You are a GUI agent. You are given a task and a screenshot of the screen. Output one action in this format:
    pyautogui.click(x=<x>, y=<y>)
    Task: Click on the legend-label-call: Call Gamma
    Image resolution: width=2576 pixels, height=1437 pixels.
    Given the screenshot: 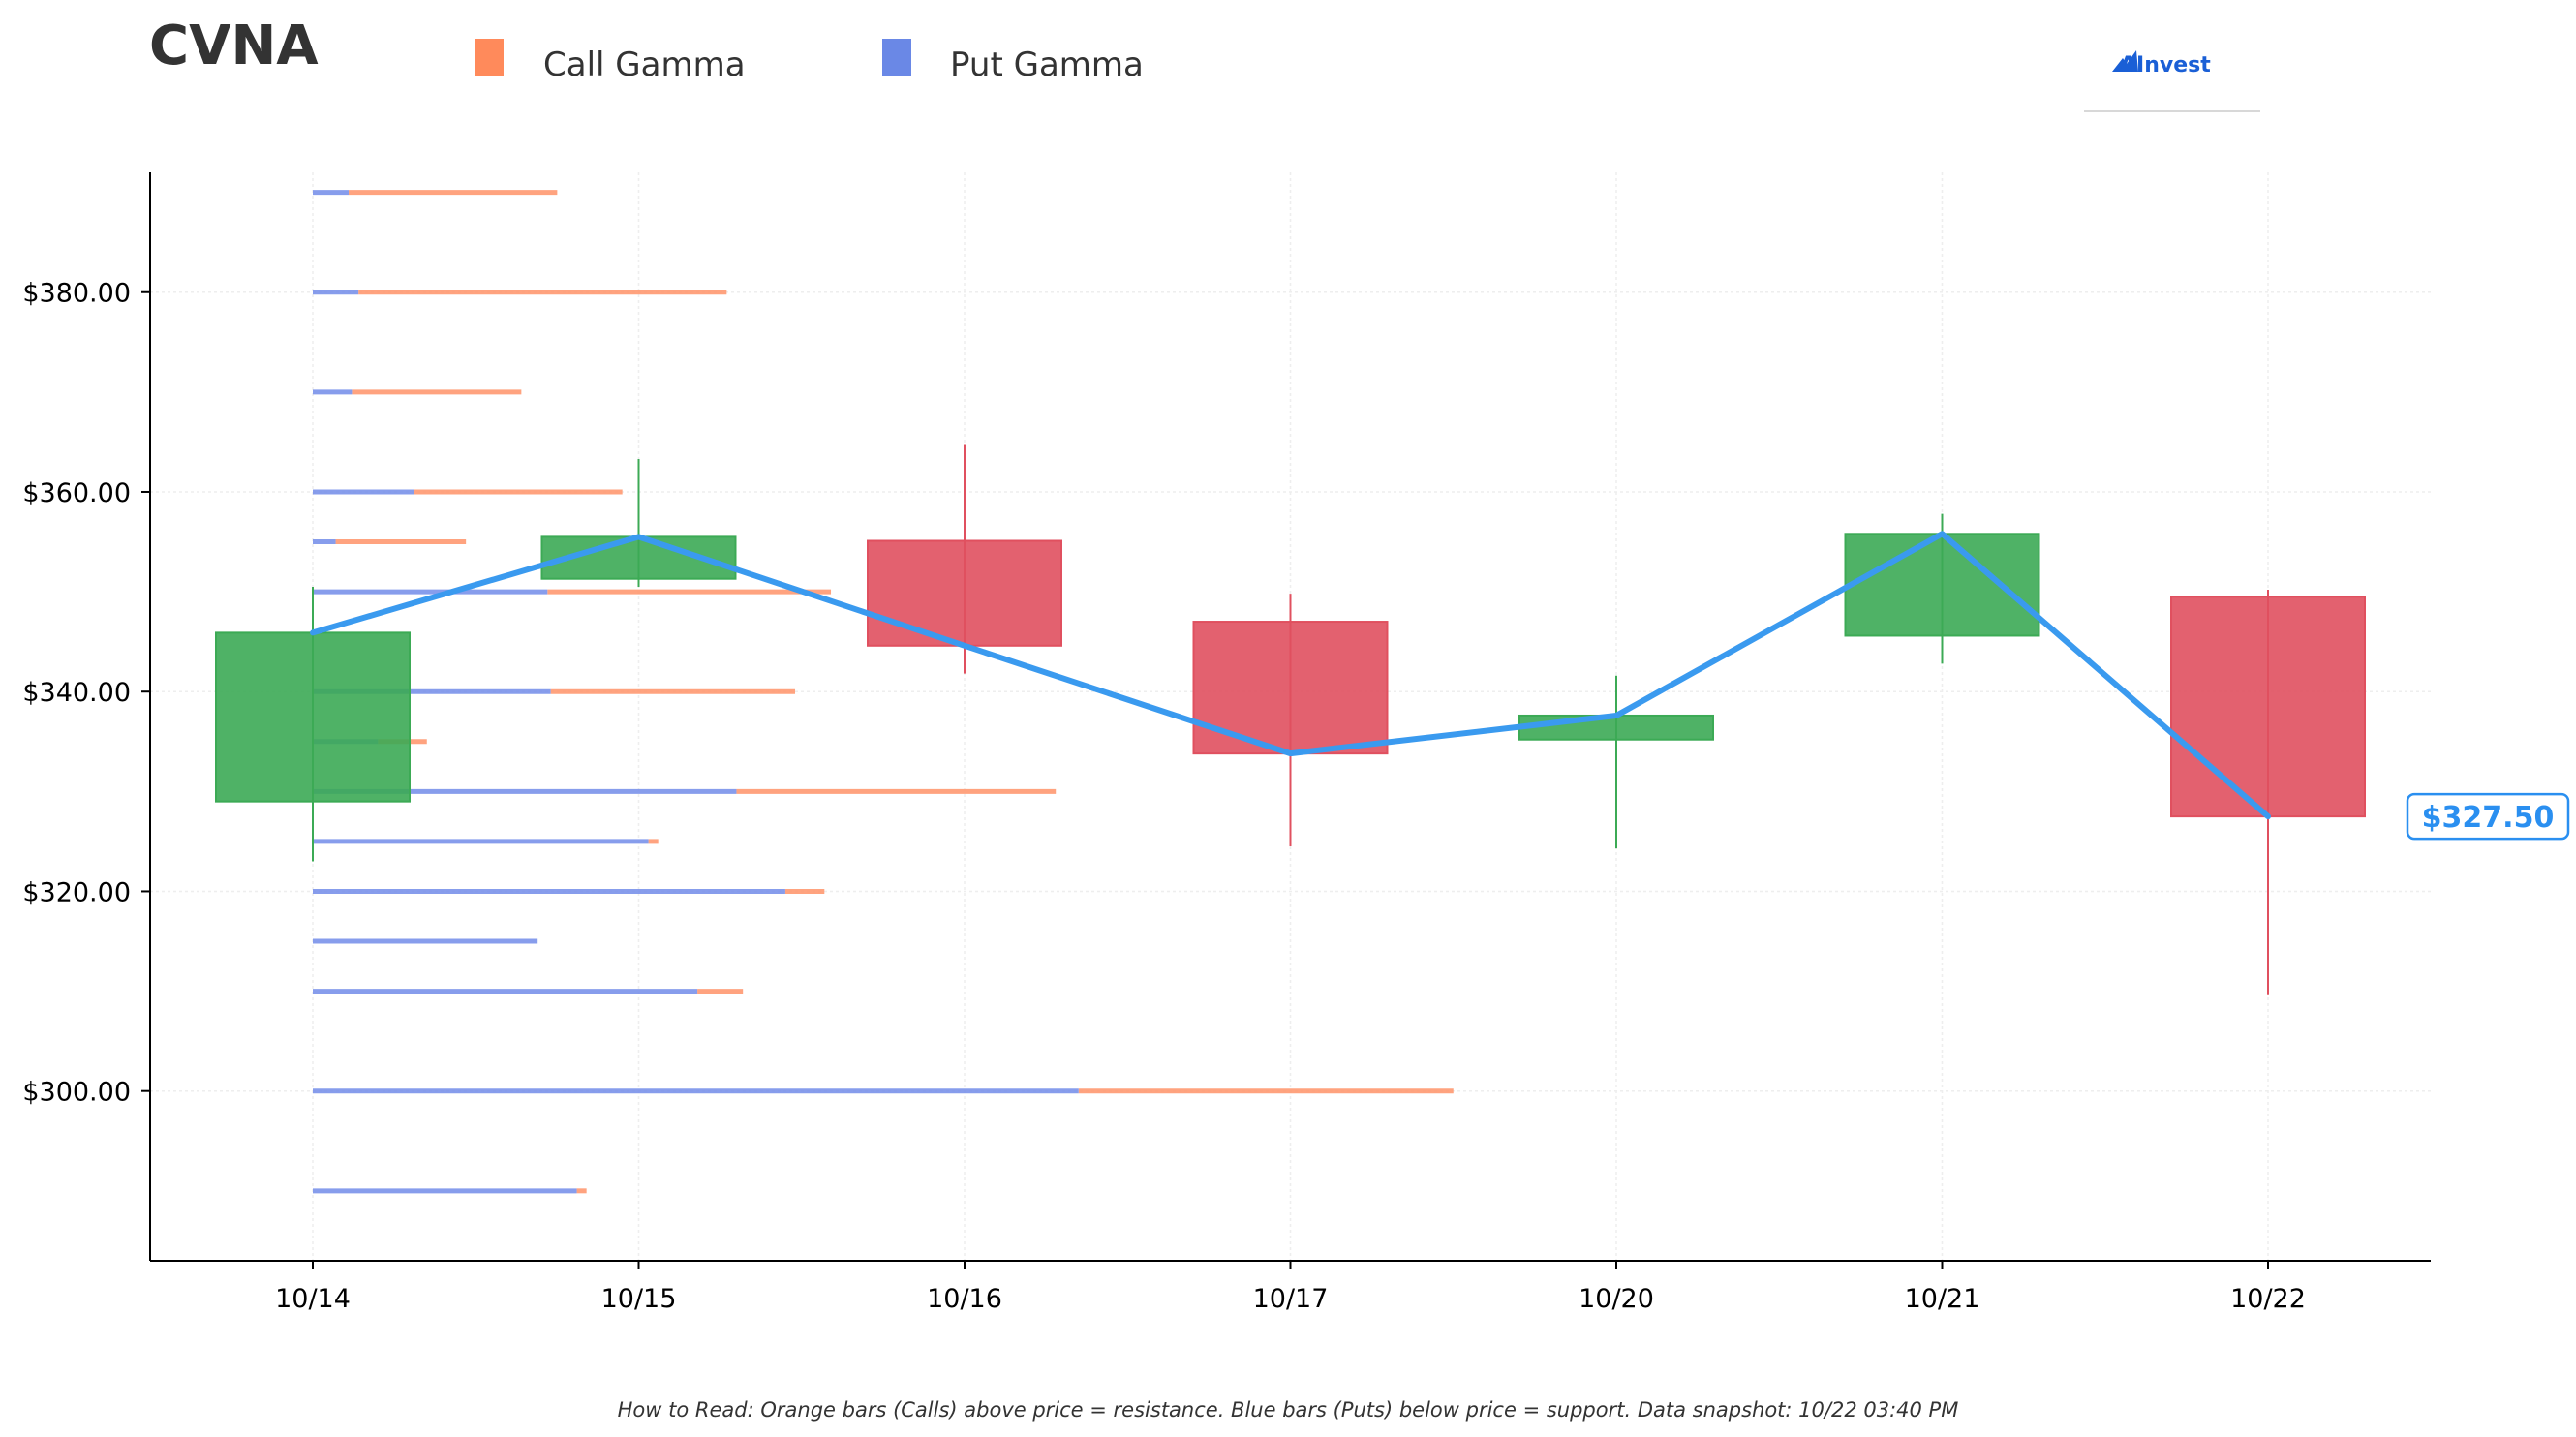 What is the action you would take?
    pyautogui.click(x=644, y=65)
    